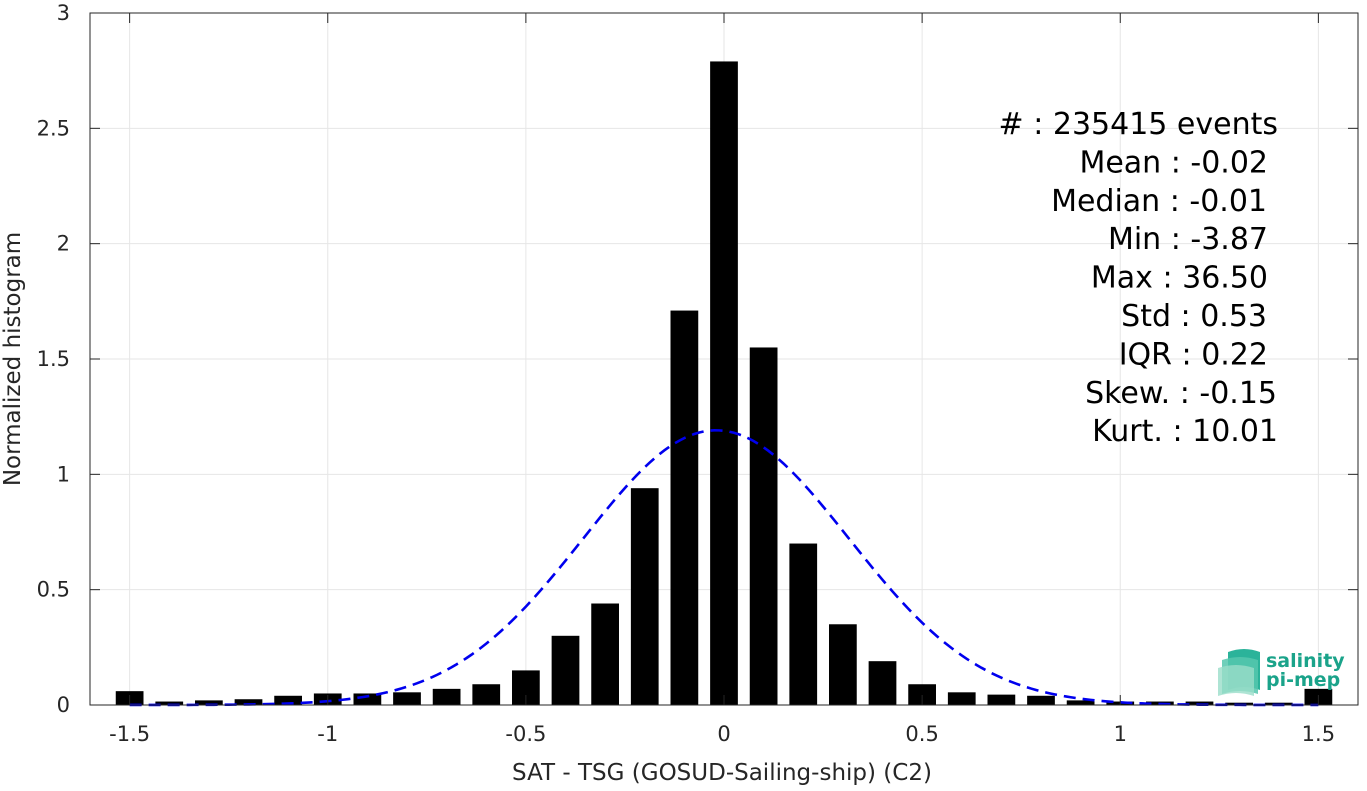  Describe the element at coordinates (1173, 162) in the screenshot. I see `stat-line-1: Mean : -0.02` at that location.